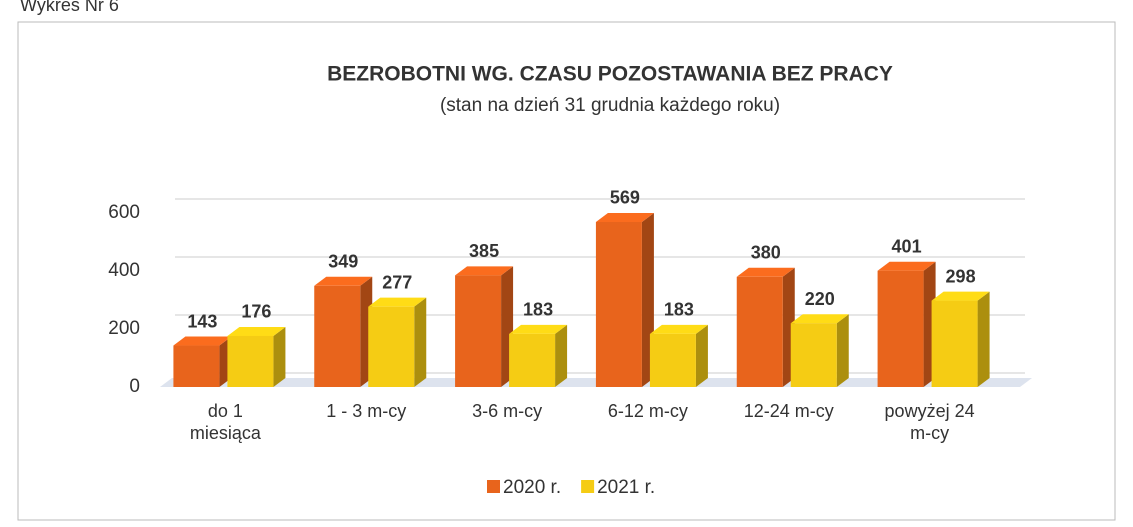  I want to click on chart-subtitle: (stan na dzień 31 grudnia każdego roku), so click(610, 105).